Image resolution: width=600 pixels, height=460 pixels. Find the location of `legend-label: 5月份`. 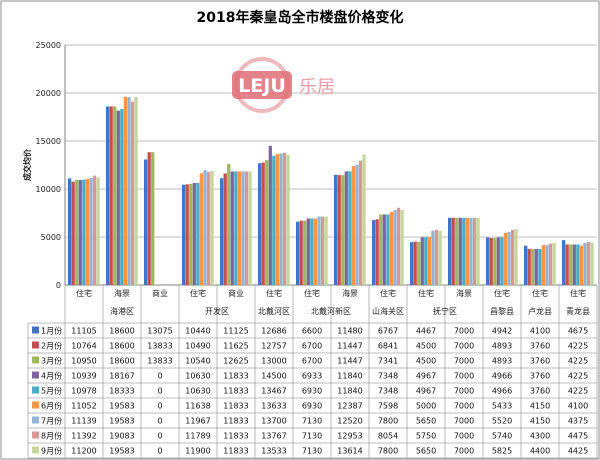

legend-label: 5月份 is located at coordinates (51, 391).